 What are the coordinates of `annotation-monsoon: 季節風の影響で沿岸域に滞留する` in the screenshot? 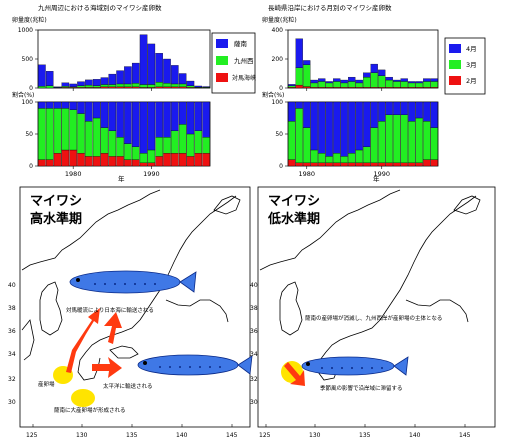 It's located at (361, 388).